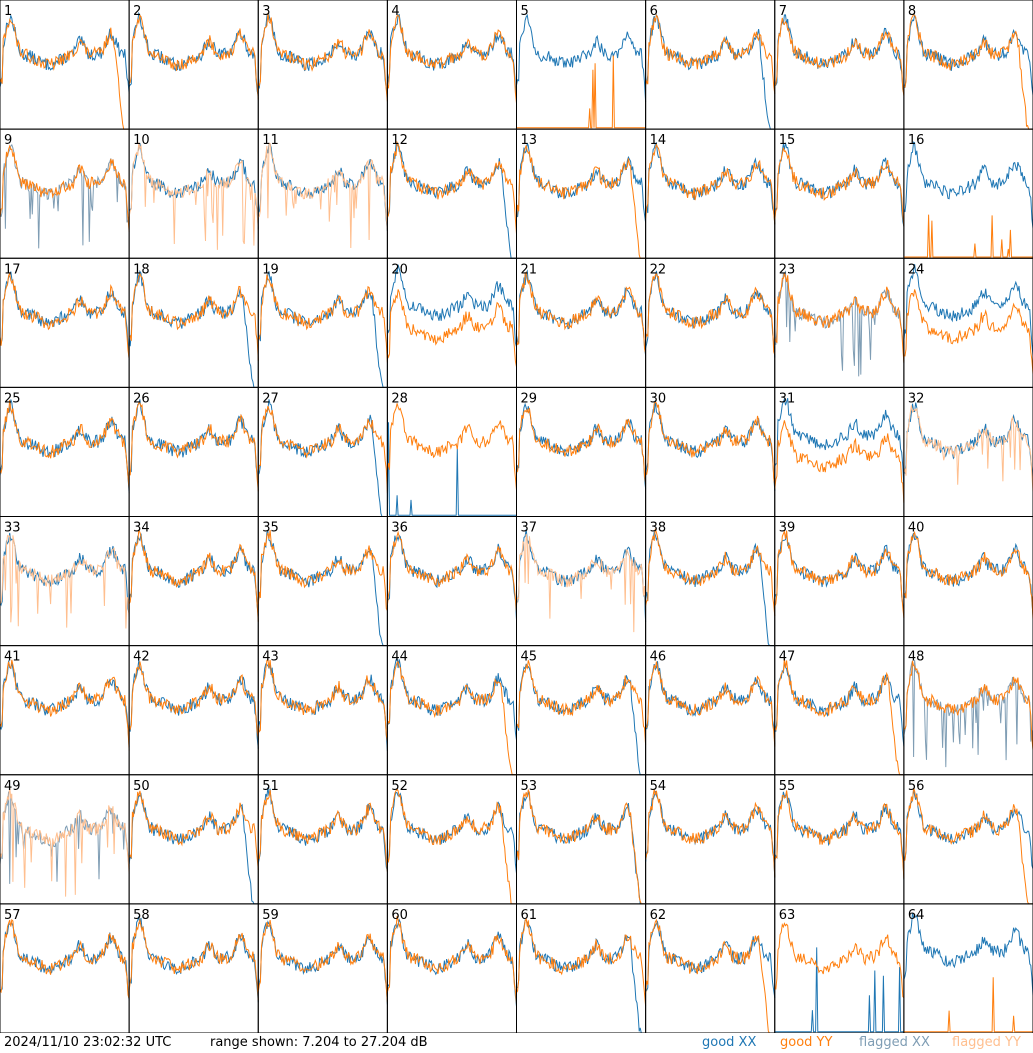 The image size is (1033, 1053). Describe the element at coordinates (839, 710) in the screenshot. I see `panel-47: 47` at that location.